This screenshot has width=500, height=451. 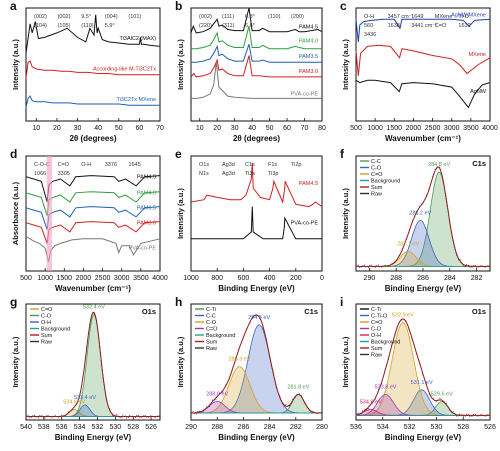 I want to click on peak-label: 533.4 eV, so click(x=85, y=398).